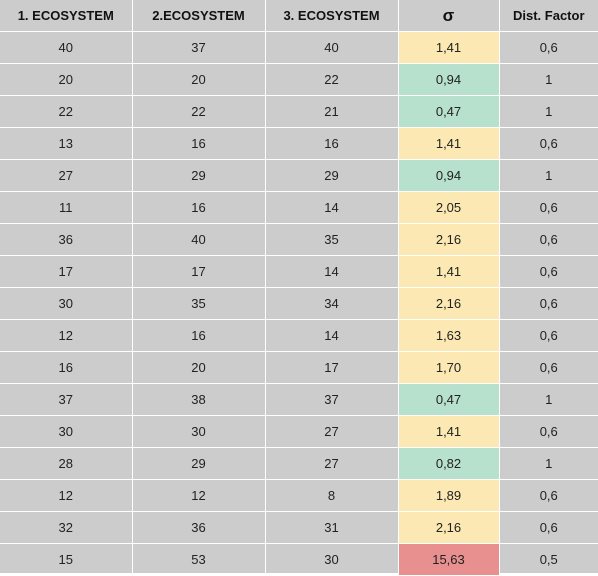  I want to click on cell-ecosystem-1: 13, so click(66, 143).